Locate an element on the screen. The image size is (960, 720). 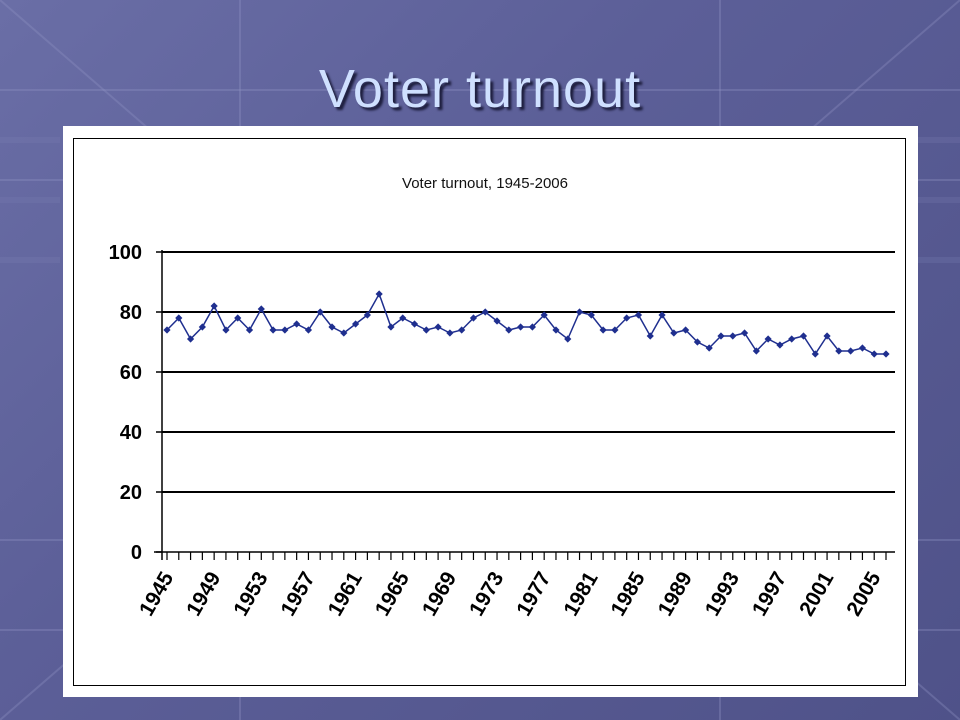
x-tick-label: 1977 is located at coordinates (533, 594).